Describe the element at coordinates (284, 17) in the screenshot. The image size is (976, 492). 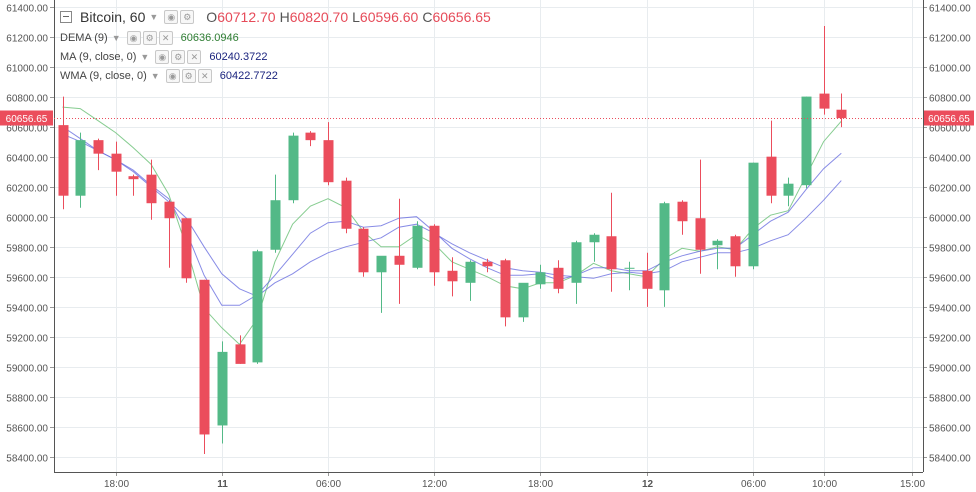
I see `ohlc-high-key: H` at that location.